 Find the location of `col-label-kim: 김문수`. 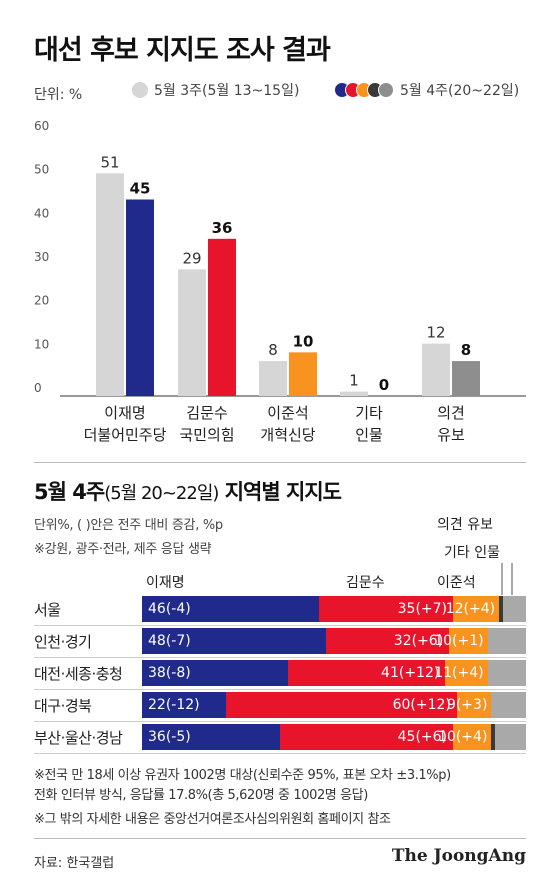

col-label-kim: 김문수 is located at coordinates (365, 583).